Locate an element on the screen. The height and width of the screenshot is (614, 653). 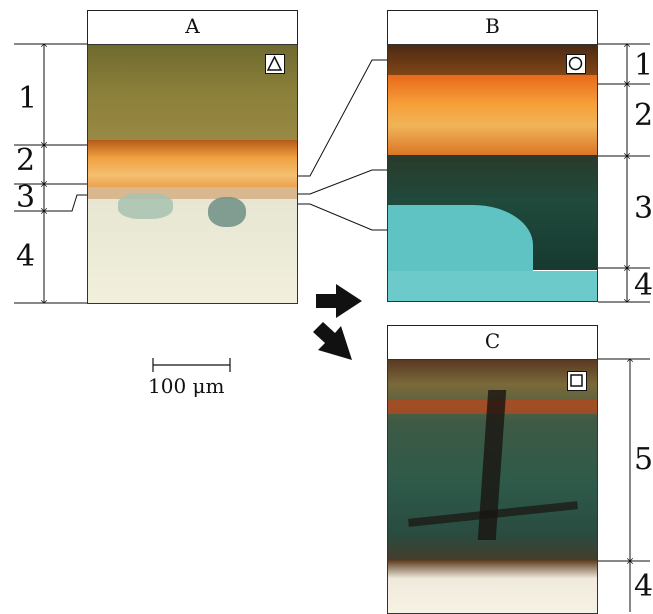
triangle-icon is located at coordinates (274, 63).